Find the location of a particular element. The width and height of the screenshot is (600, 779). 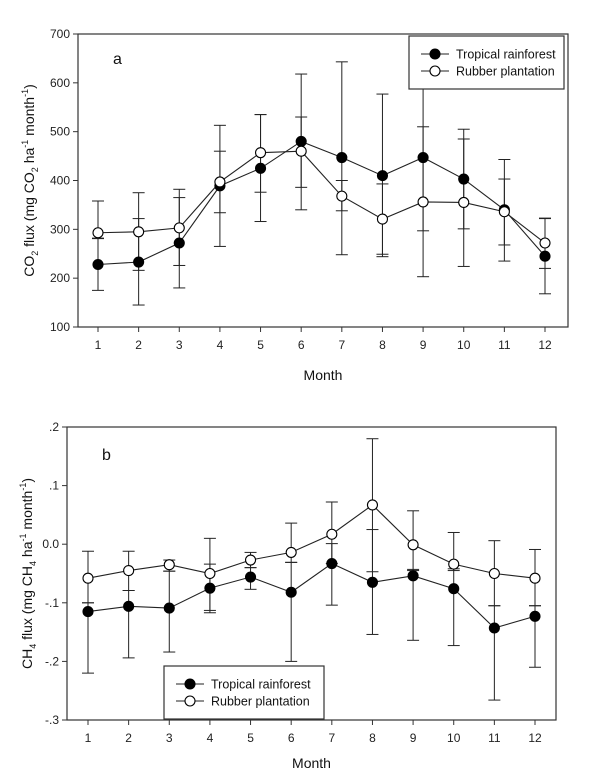

y-tick-label: 400 is located at coordinates (60, 181).